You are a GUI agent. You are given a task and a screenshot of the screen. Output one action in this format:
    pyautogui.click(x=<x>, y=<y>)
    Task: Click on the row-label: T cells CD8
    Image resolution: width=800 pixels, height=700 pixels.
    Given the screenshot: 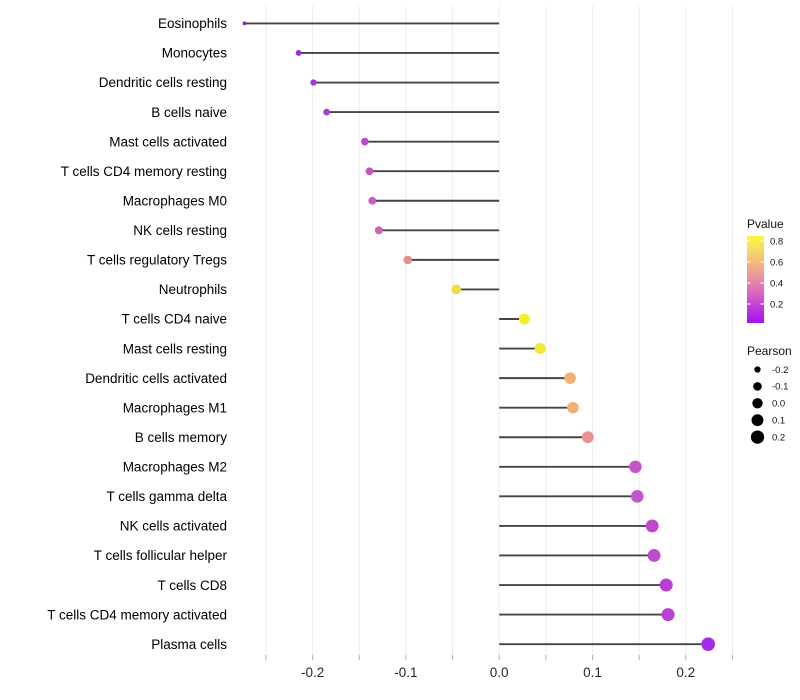 What is the action you would take?
    pyautogui.click(x=192, y=585)
    